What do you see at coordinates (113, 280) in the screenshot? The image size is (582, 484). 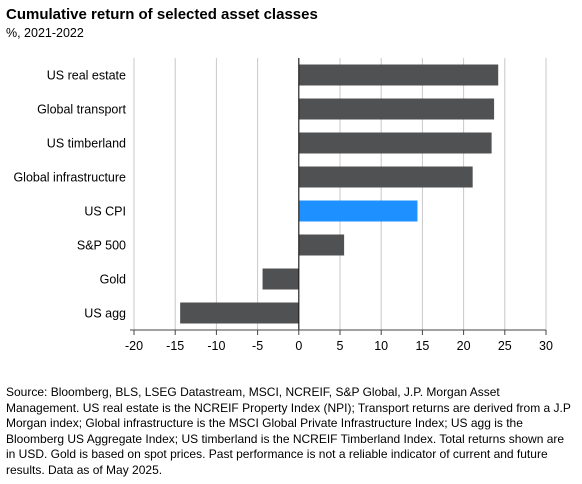 I see `category-label: Gold` at bounding box center [113, 280].